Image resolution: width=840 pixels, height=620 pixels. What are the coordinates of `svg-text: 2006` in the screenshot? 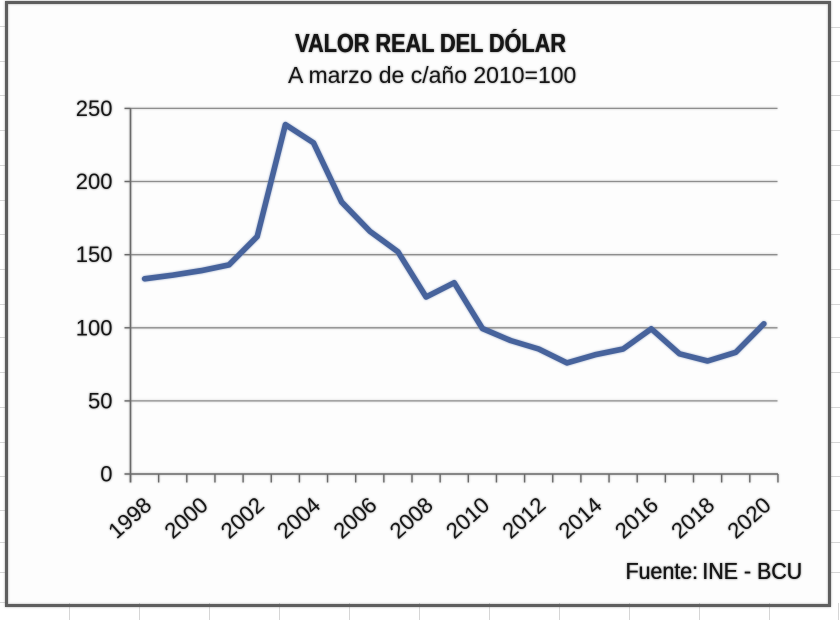 It's located at (354, 517).